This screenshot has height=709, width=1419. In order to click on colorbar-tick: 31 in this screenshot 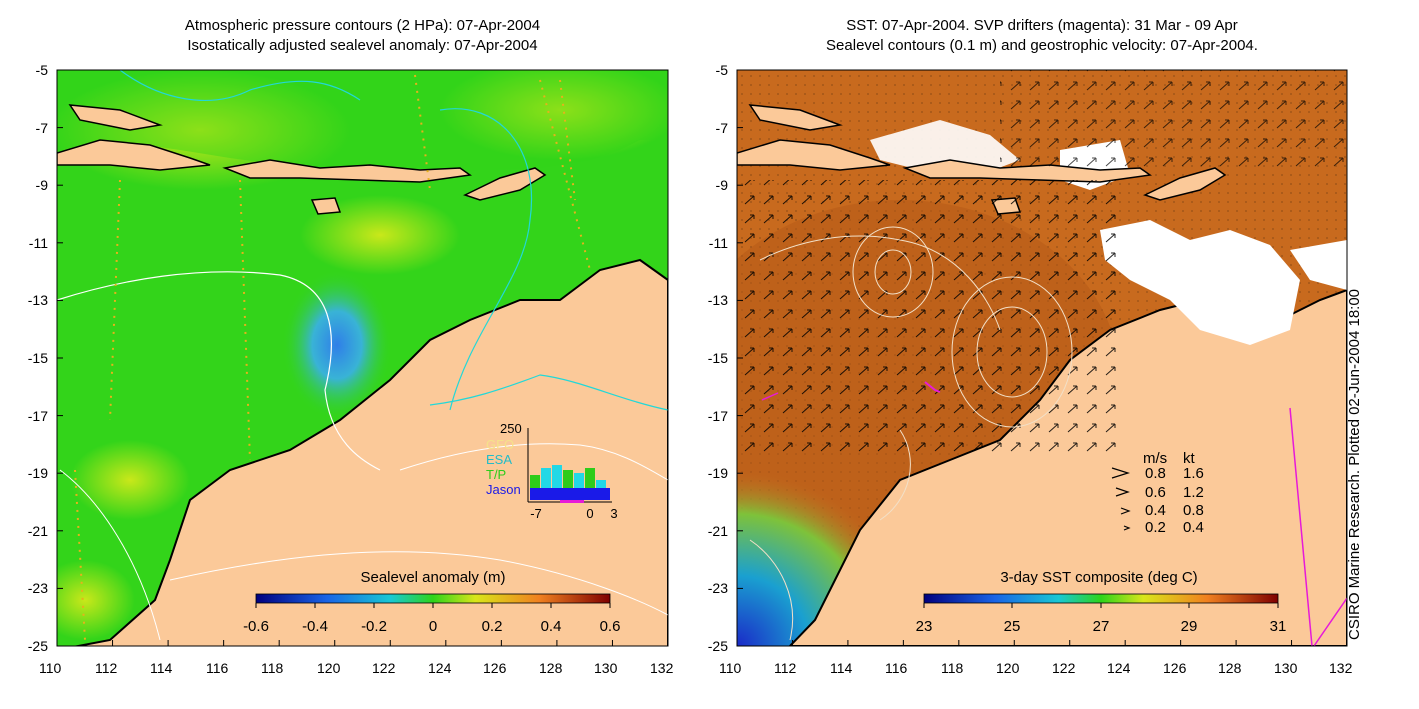, I will do `click(1278, 626)`.